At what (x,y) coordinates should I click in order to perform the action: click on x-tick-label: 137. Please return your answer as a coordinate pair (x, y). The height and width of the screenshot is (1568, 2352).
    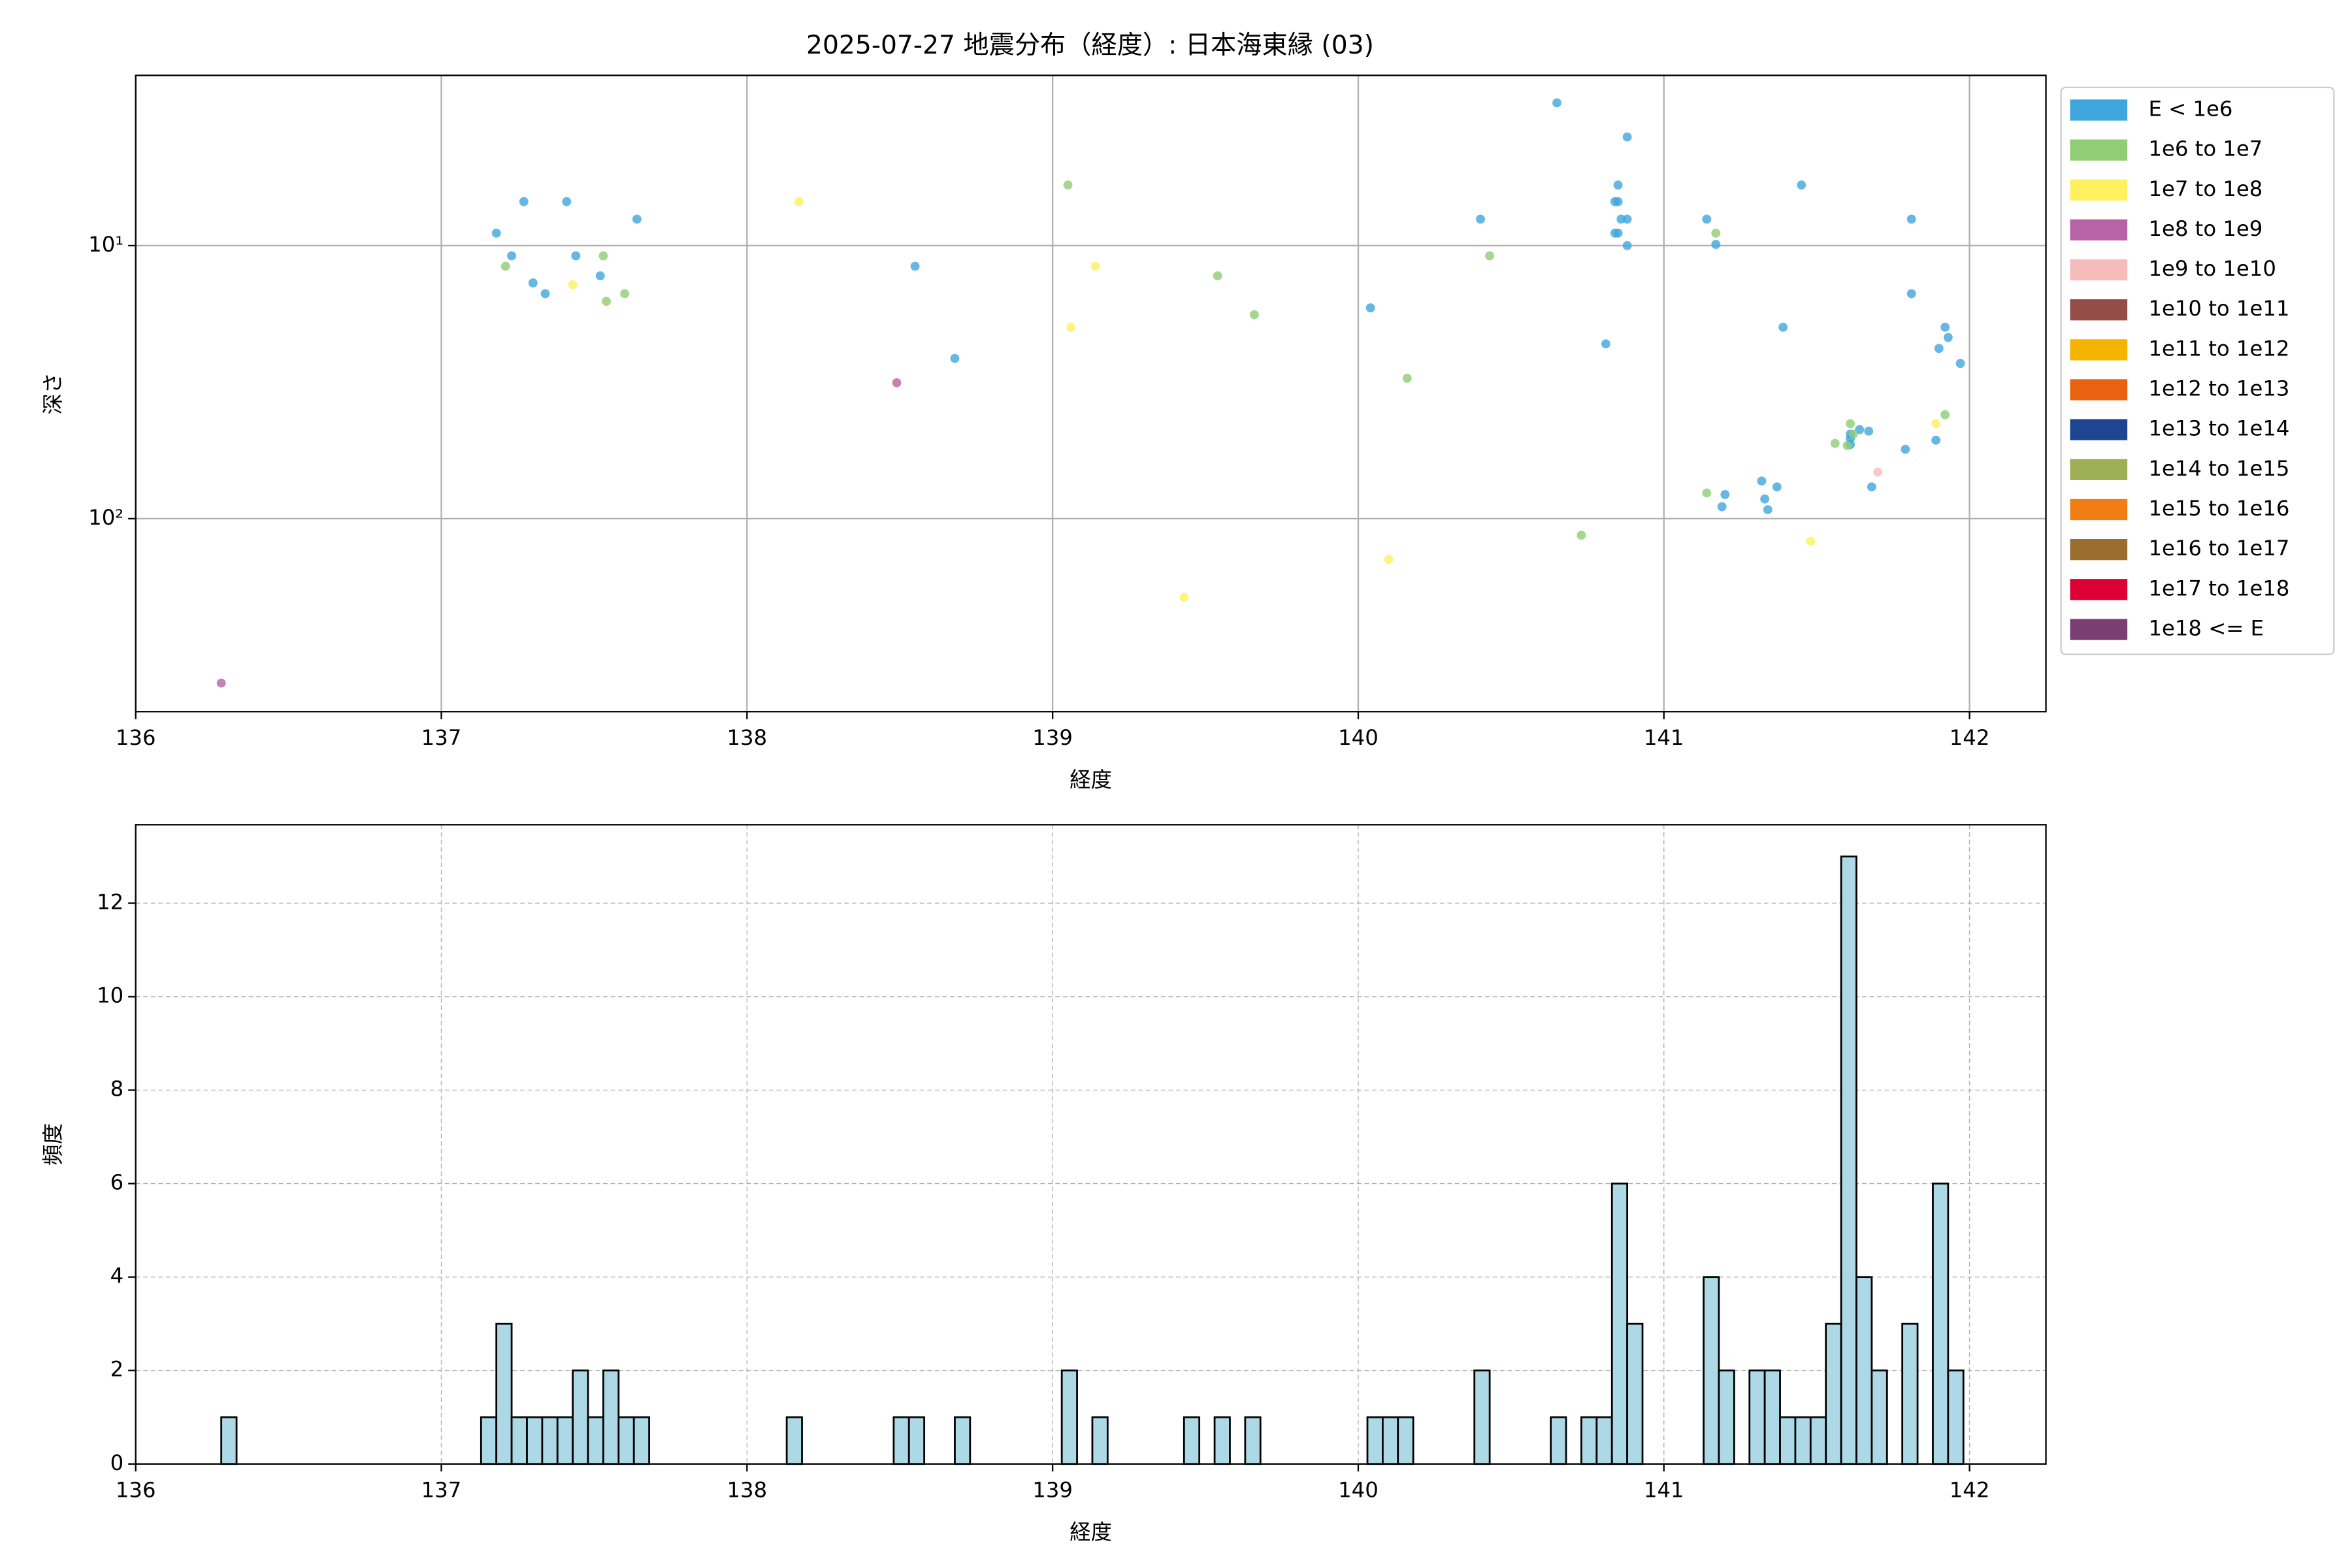
    Looking at the image, I should click on (441, 737).